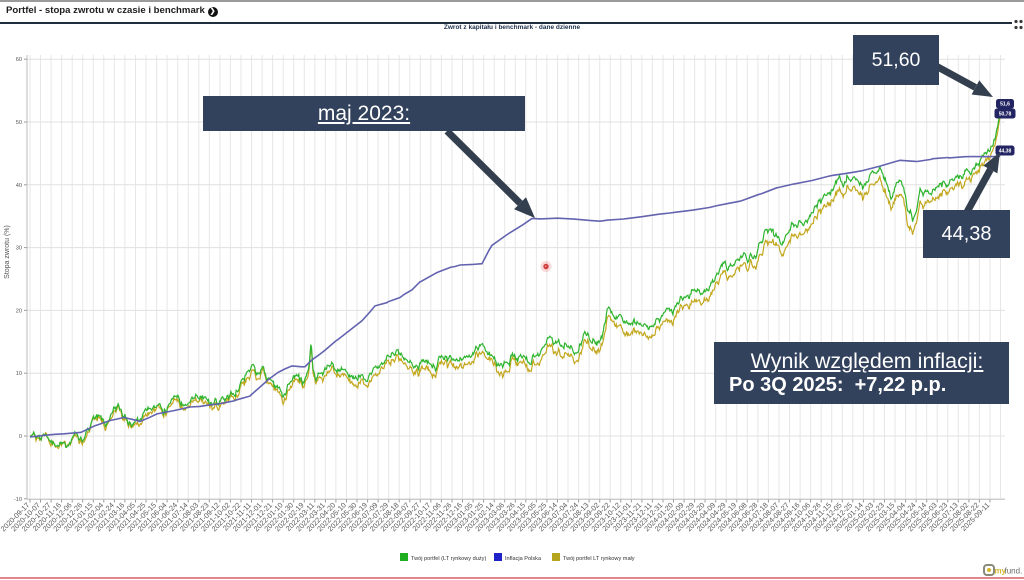  What do you see at coordinates (1001, 571) in the screenshot?
I see `svg-text: my` at bounding box center [1001, 571].